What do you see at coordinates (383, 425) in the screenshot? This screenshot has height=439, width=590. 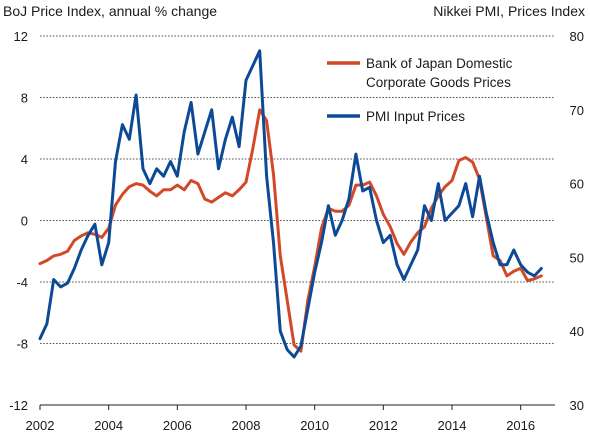 I see `x-tick-label: 2012` at bounding box center [383, 425].